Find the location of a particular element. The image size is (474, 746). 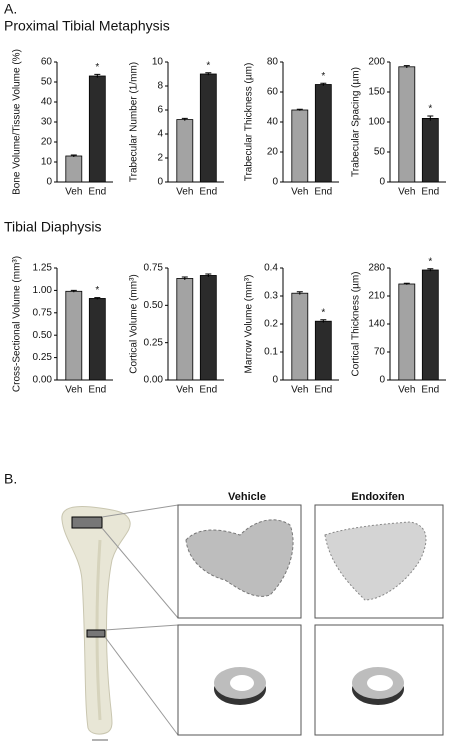

y-tick-label: 100 is located at coordinates (376, 122).